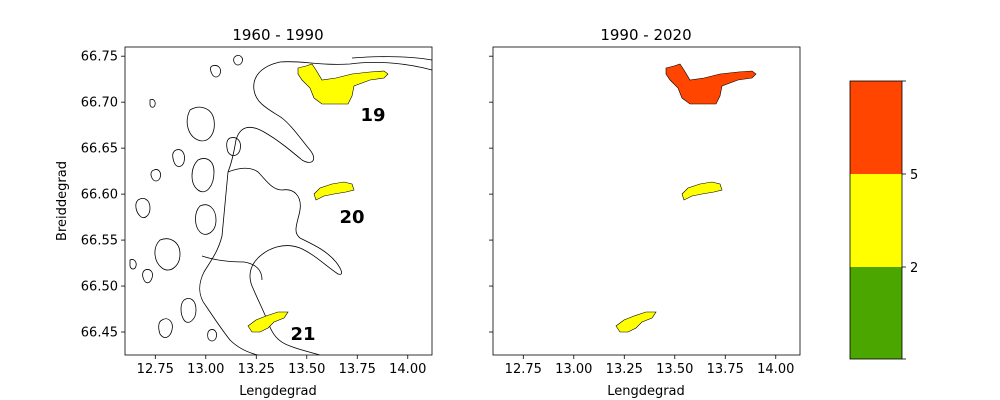 This screenshot has height=400, width=1000. What do you see at coordinates (914, 175) in the screenshot?
I see `colorbar-tick-label-5: 5` at bounding box center [914, 175].